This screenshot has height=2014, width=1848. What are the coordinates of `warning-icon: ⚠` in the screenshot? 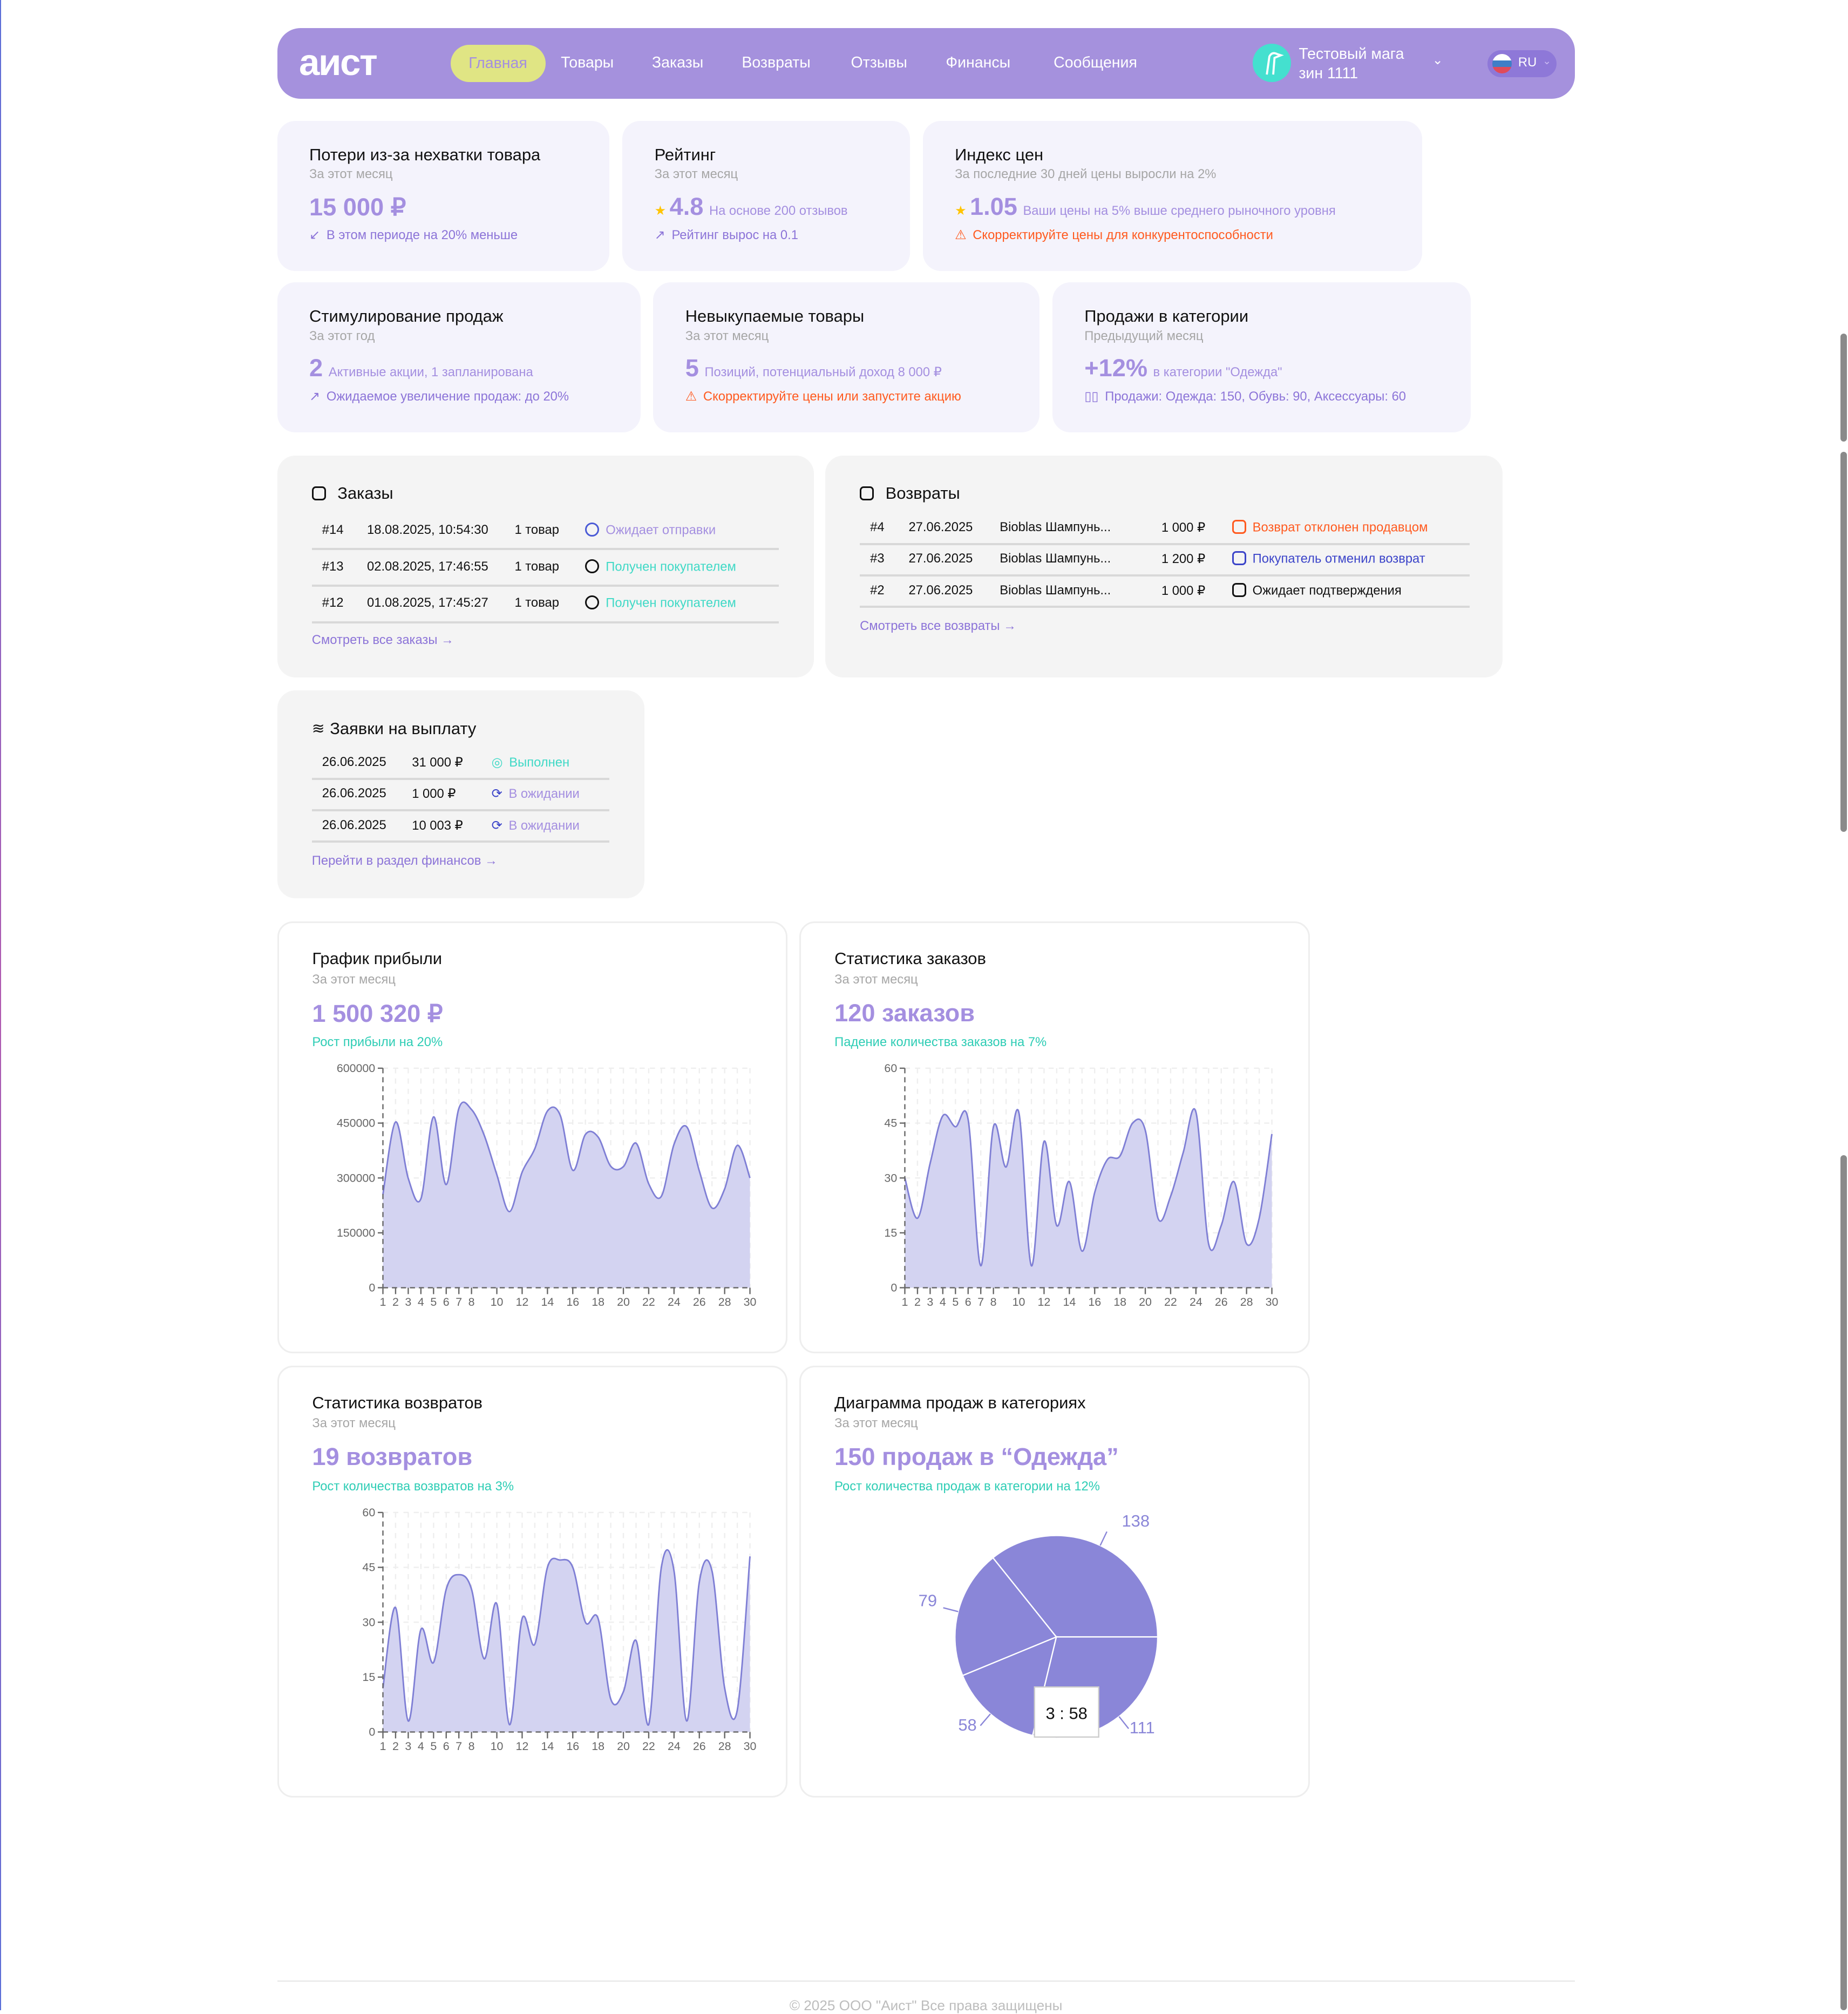 It's located at (691, 396).